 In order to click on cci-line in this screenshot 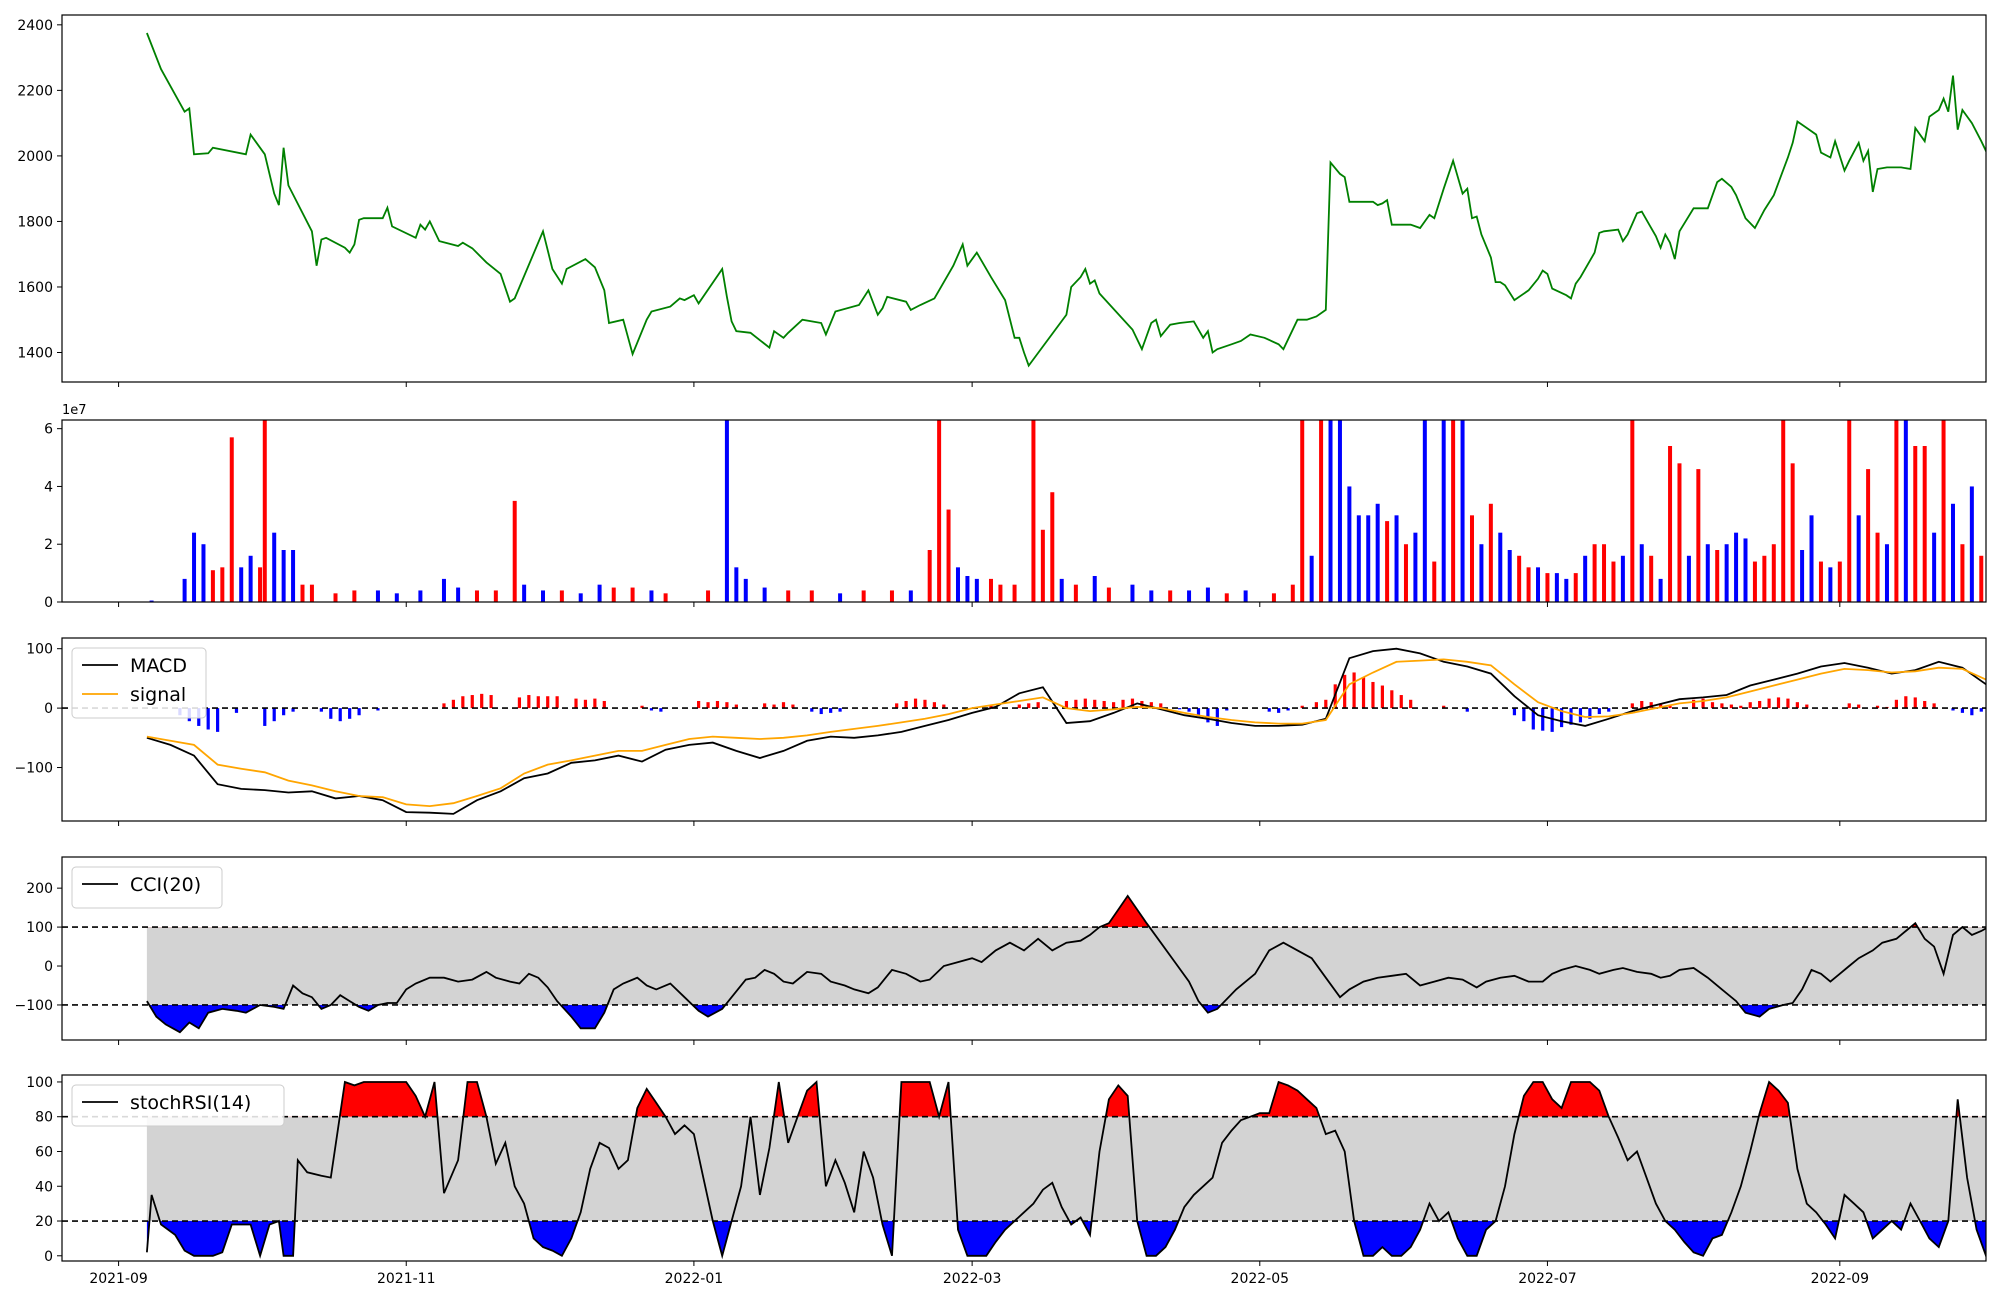, I will do `click(1066, 964)`.